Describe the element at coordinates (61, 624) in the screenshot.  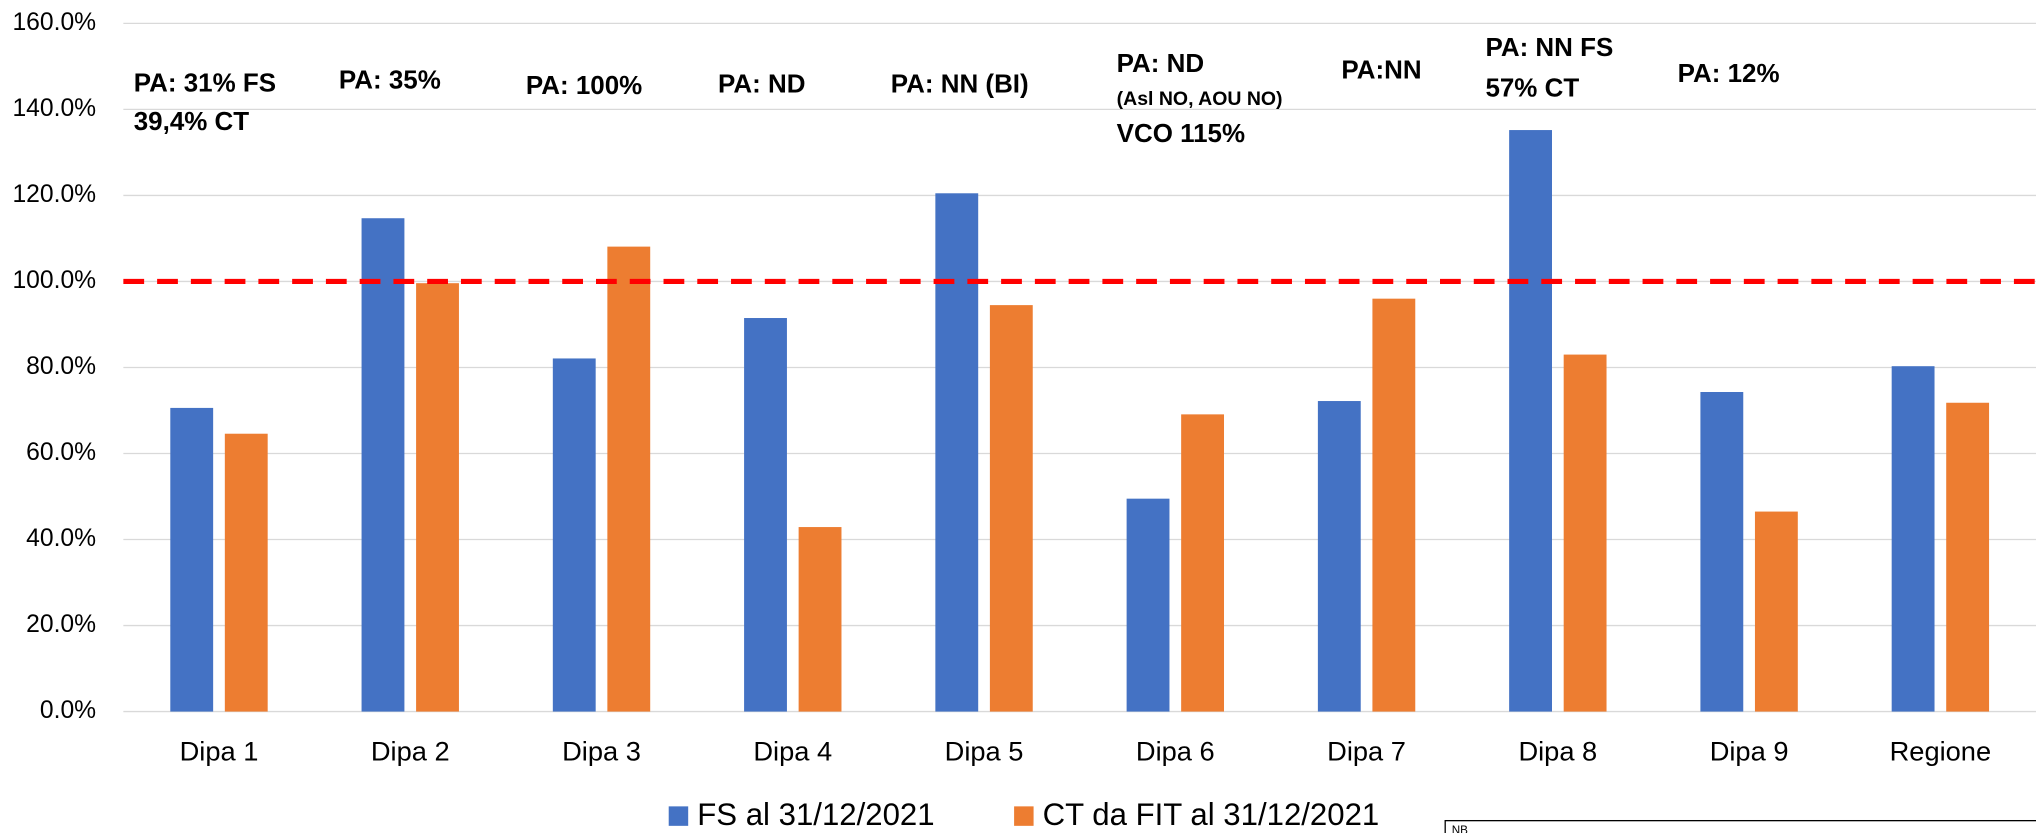
I see `y-tick-label: 20.0%` at that location.